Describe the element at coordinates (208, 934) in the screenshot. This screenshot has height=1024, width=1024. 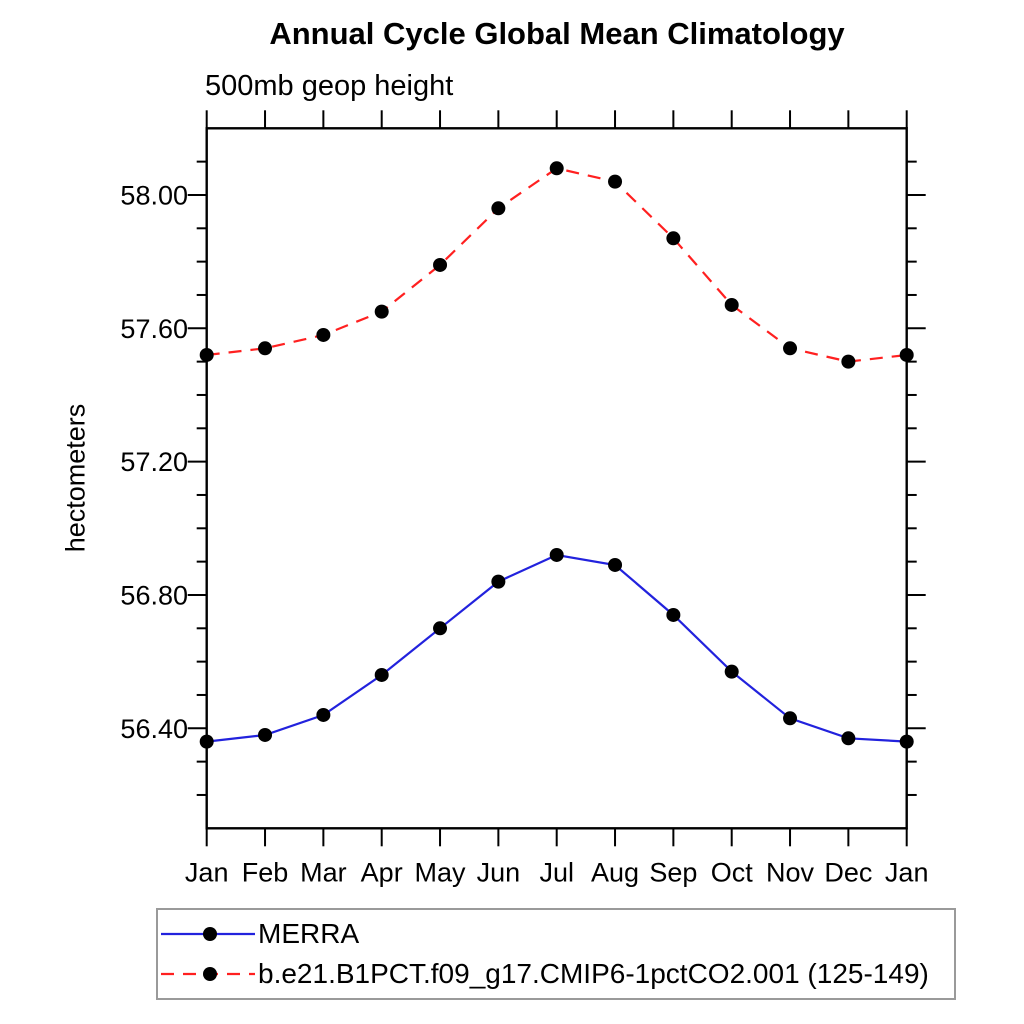
I see `legend-sample-solid-line-icon` at that location.